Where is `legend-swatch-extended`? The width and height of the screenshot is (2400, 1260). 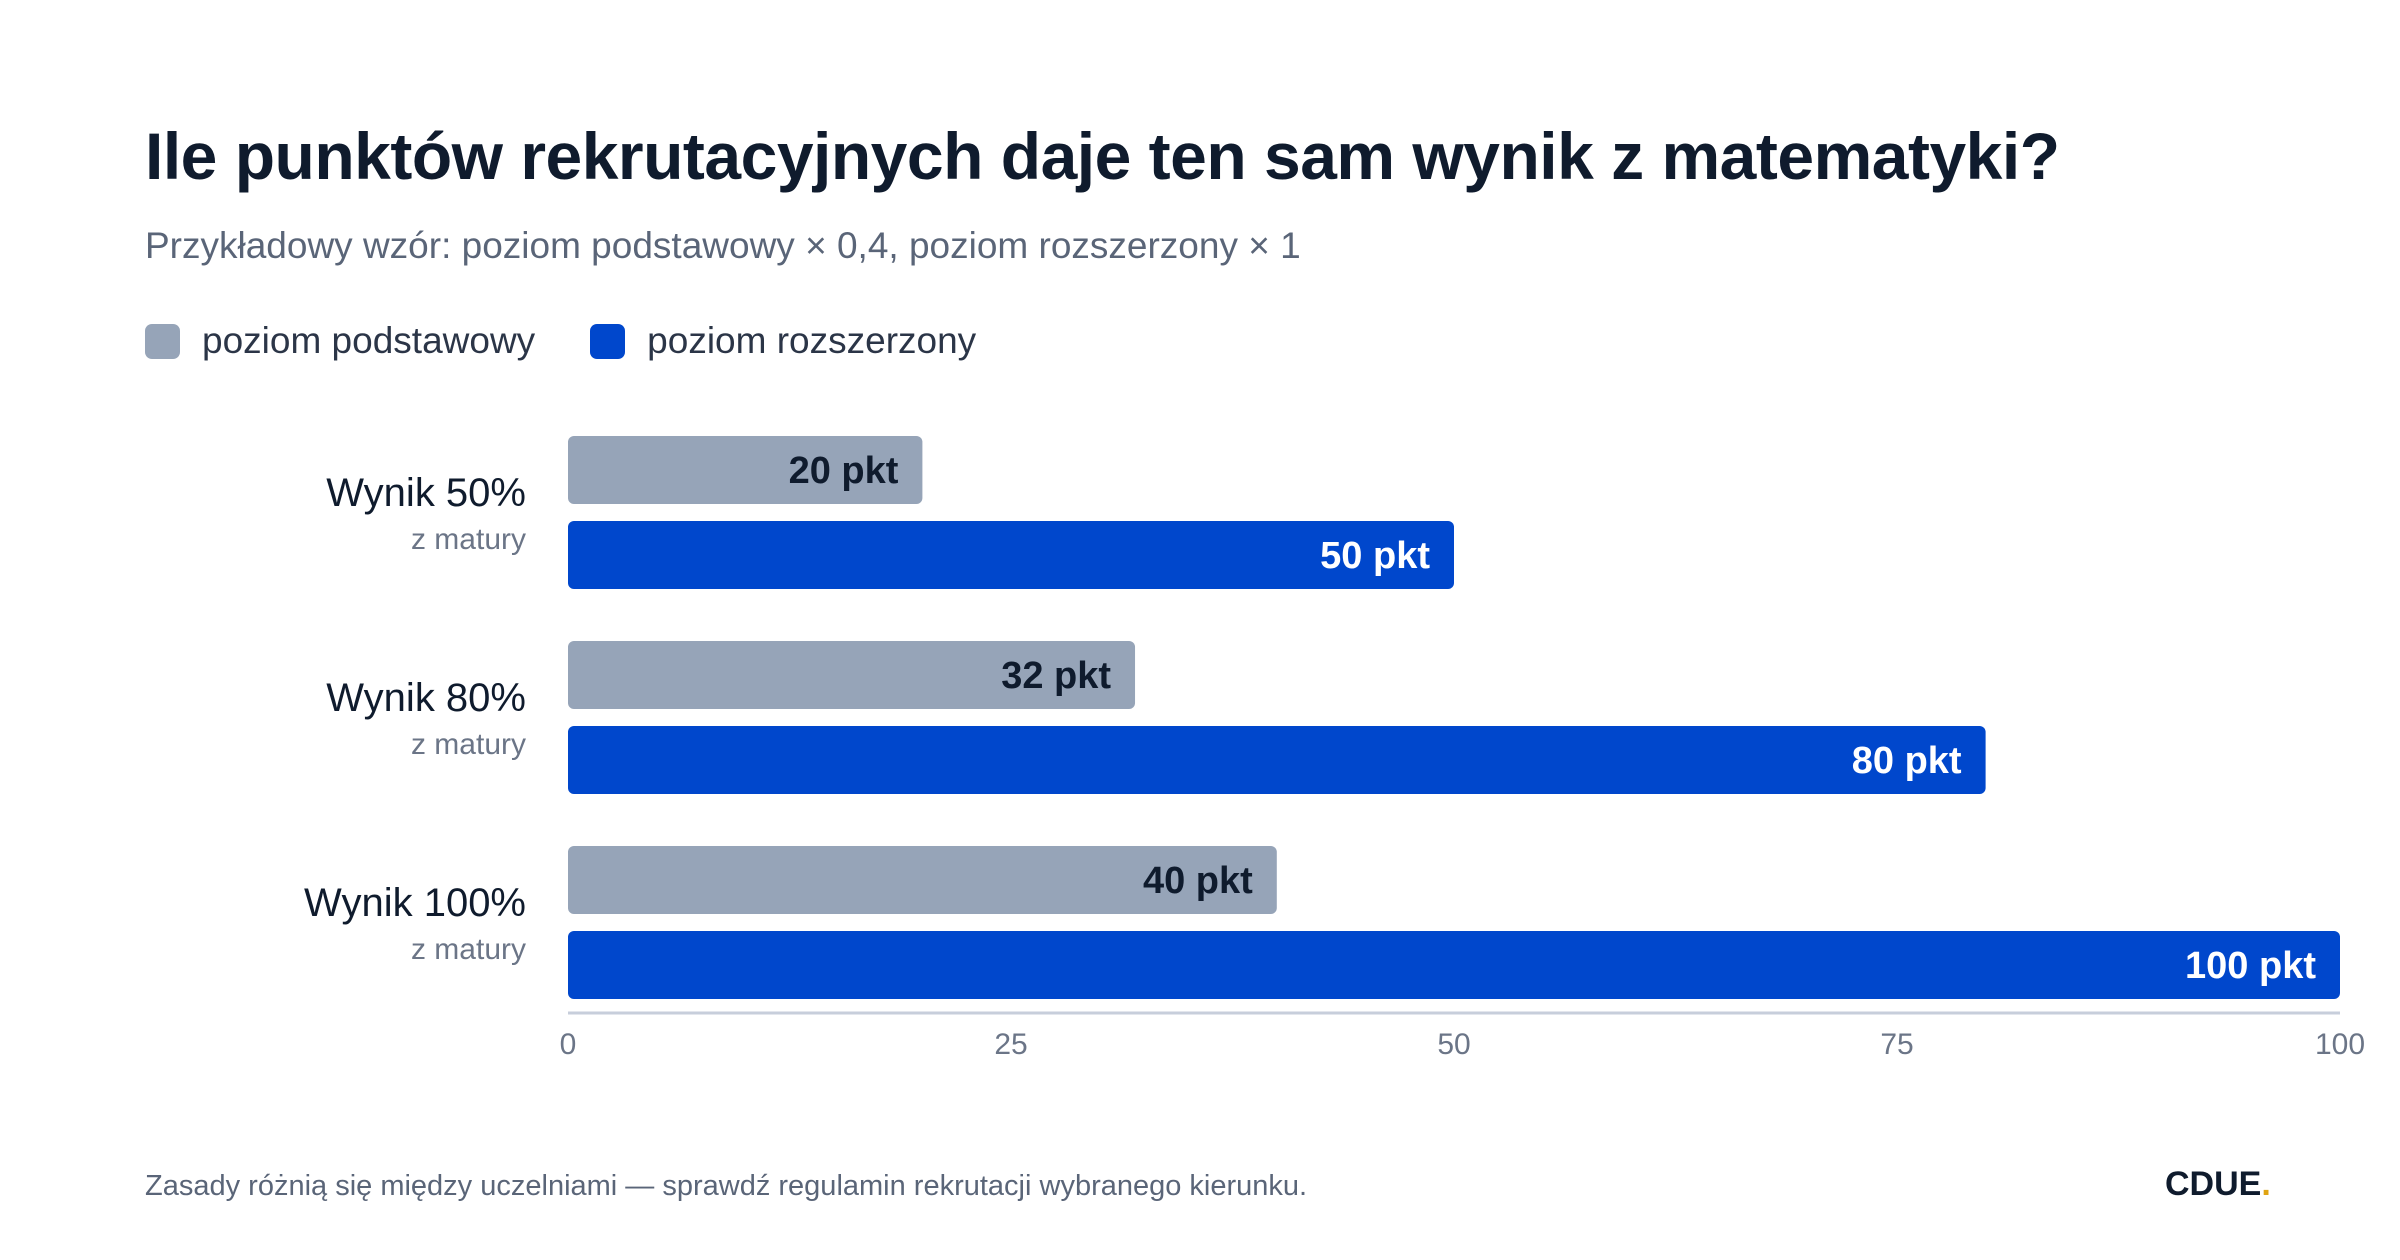 legend-swatch-extended is located at coordinates (608, 341).